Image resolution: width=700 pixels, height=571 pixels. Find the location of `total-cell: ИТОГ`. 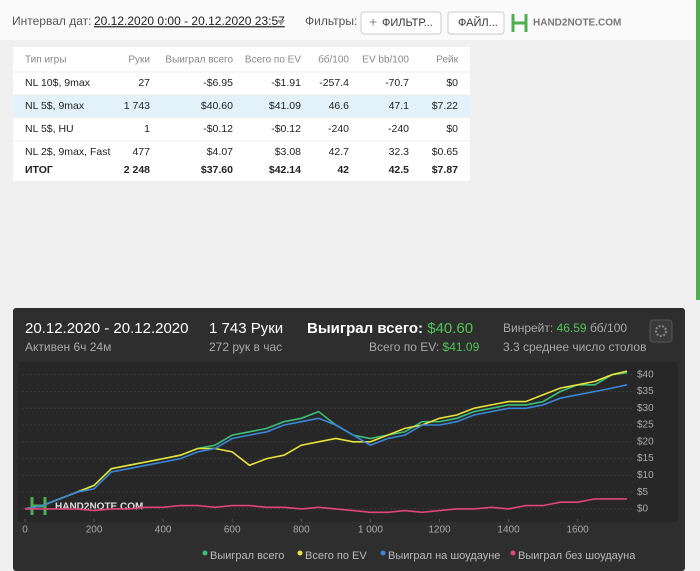

total-cell: ИТОГ is located at coordinates (39, 170).